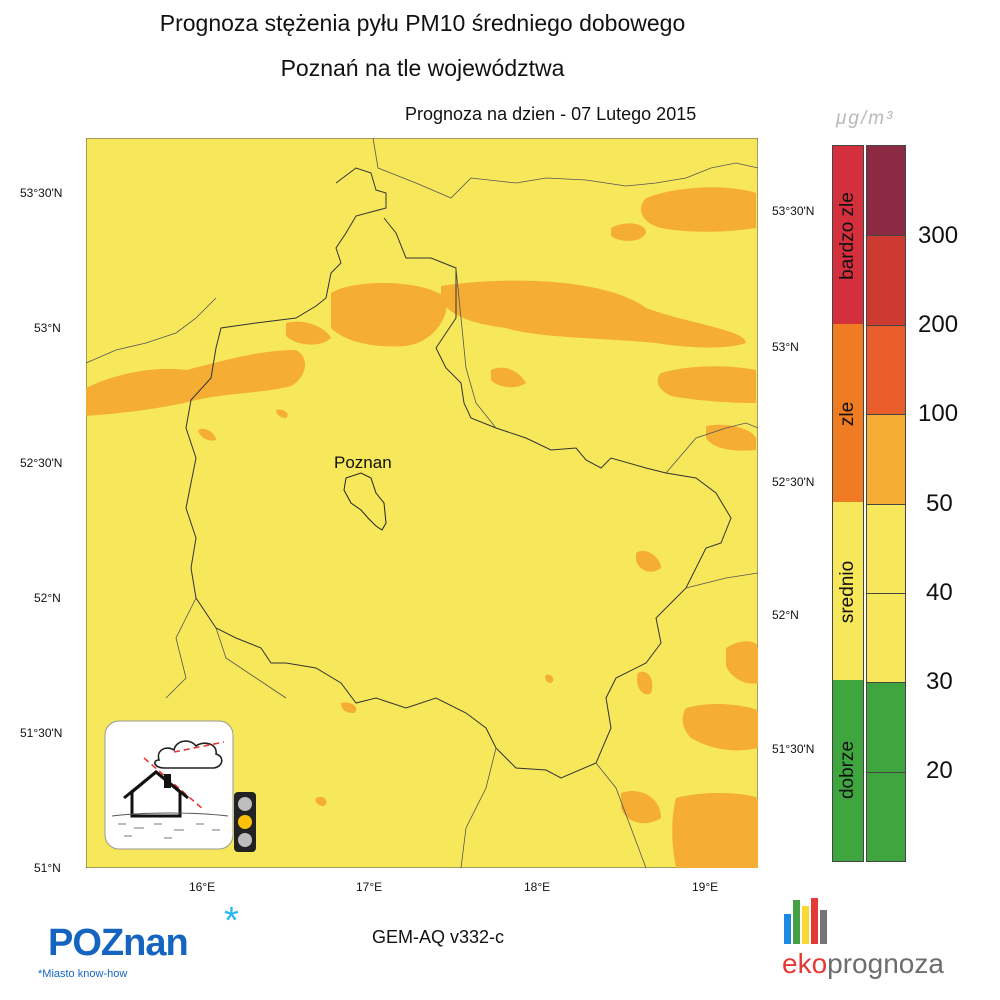 The height and width of the screenshot is (1000, 1000). Describe the element at coordinates (939, 592) in the screenshot. I see `colorbar-value: 40` at that location.